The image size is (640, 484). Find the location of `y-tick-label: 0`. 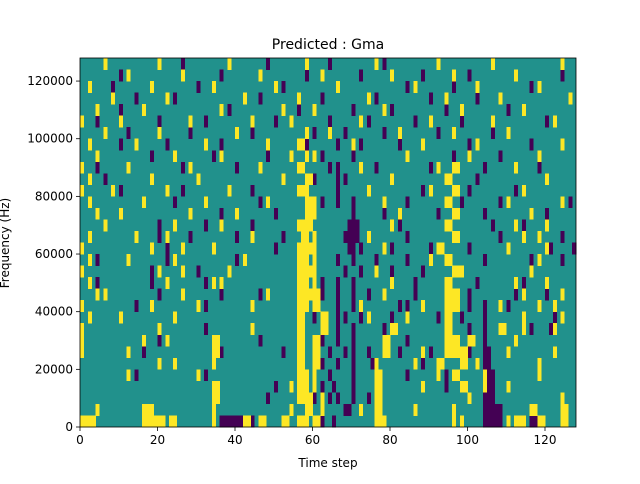

y-tick-label: 0 is located at coordinates (69, 427).